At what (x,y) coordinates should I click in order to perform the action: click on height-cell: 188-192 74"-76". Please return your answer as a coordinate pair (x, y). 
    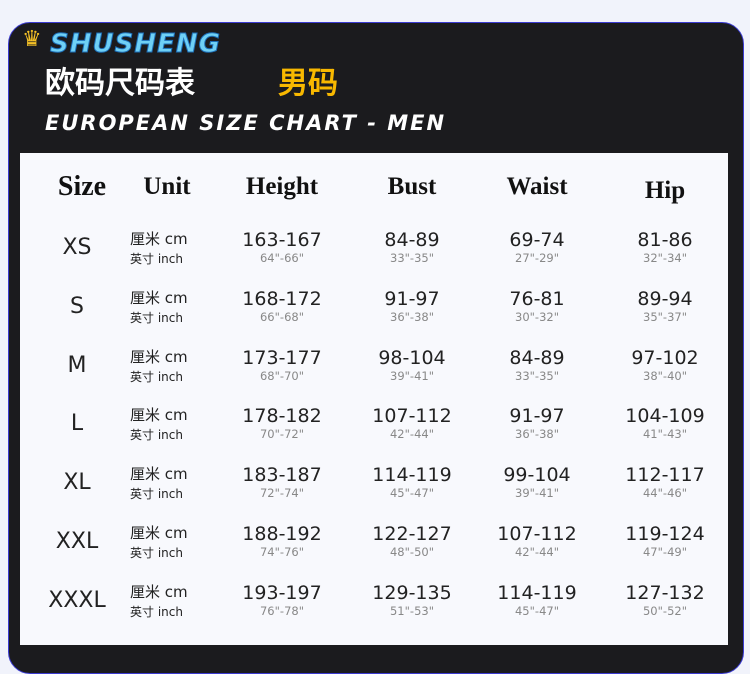
    Looking at the image, I should click on (281, 541).